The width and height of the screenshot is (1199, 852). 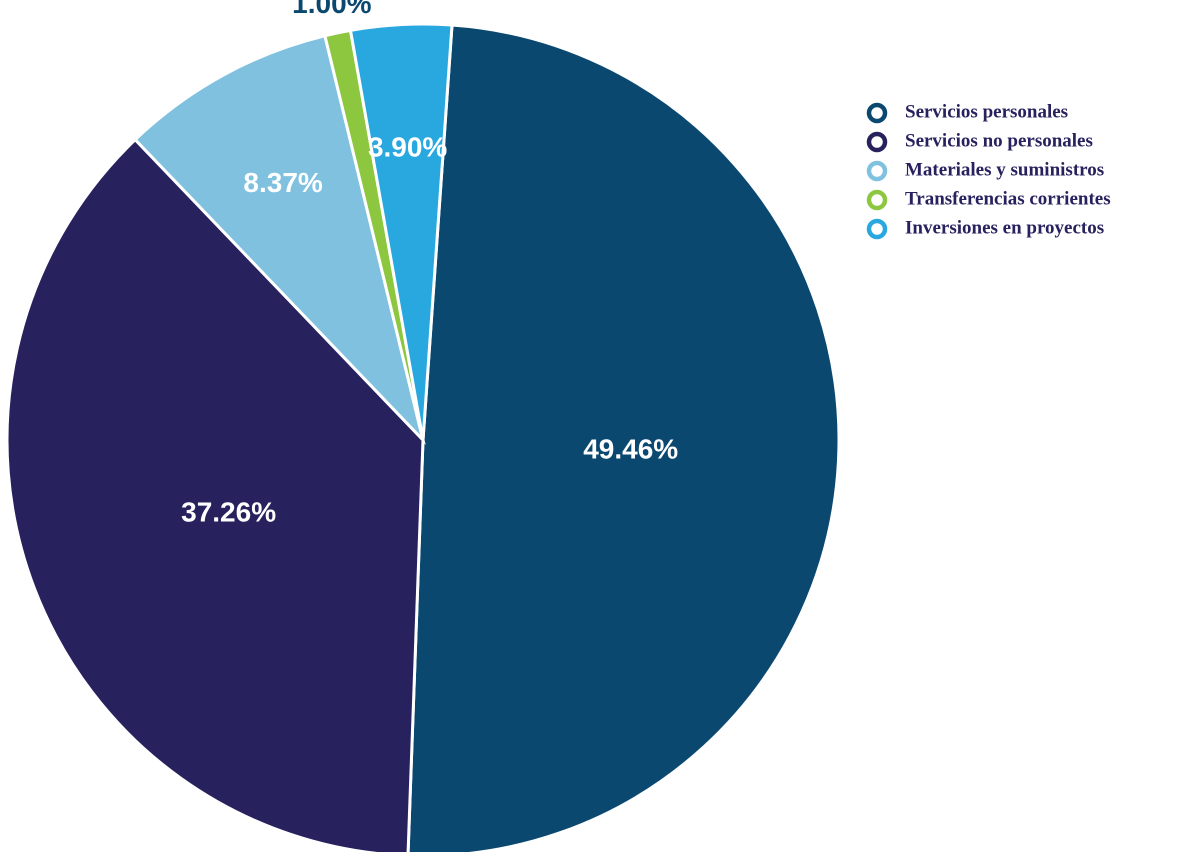 What do you see at coordinates (331, 9) in the screenshot?
I see `data-label: 1.00%` at bounding box center [331, 9].